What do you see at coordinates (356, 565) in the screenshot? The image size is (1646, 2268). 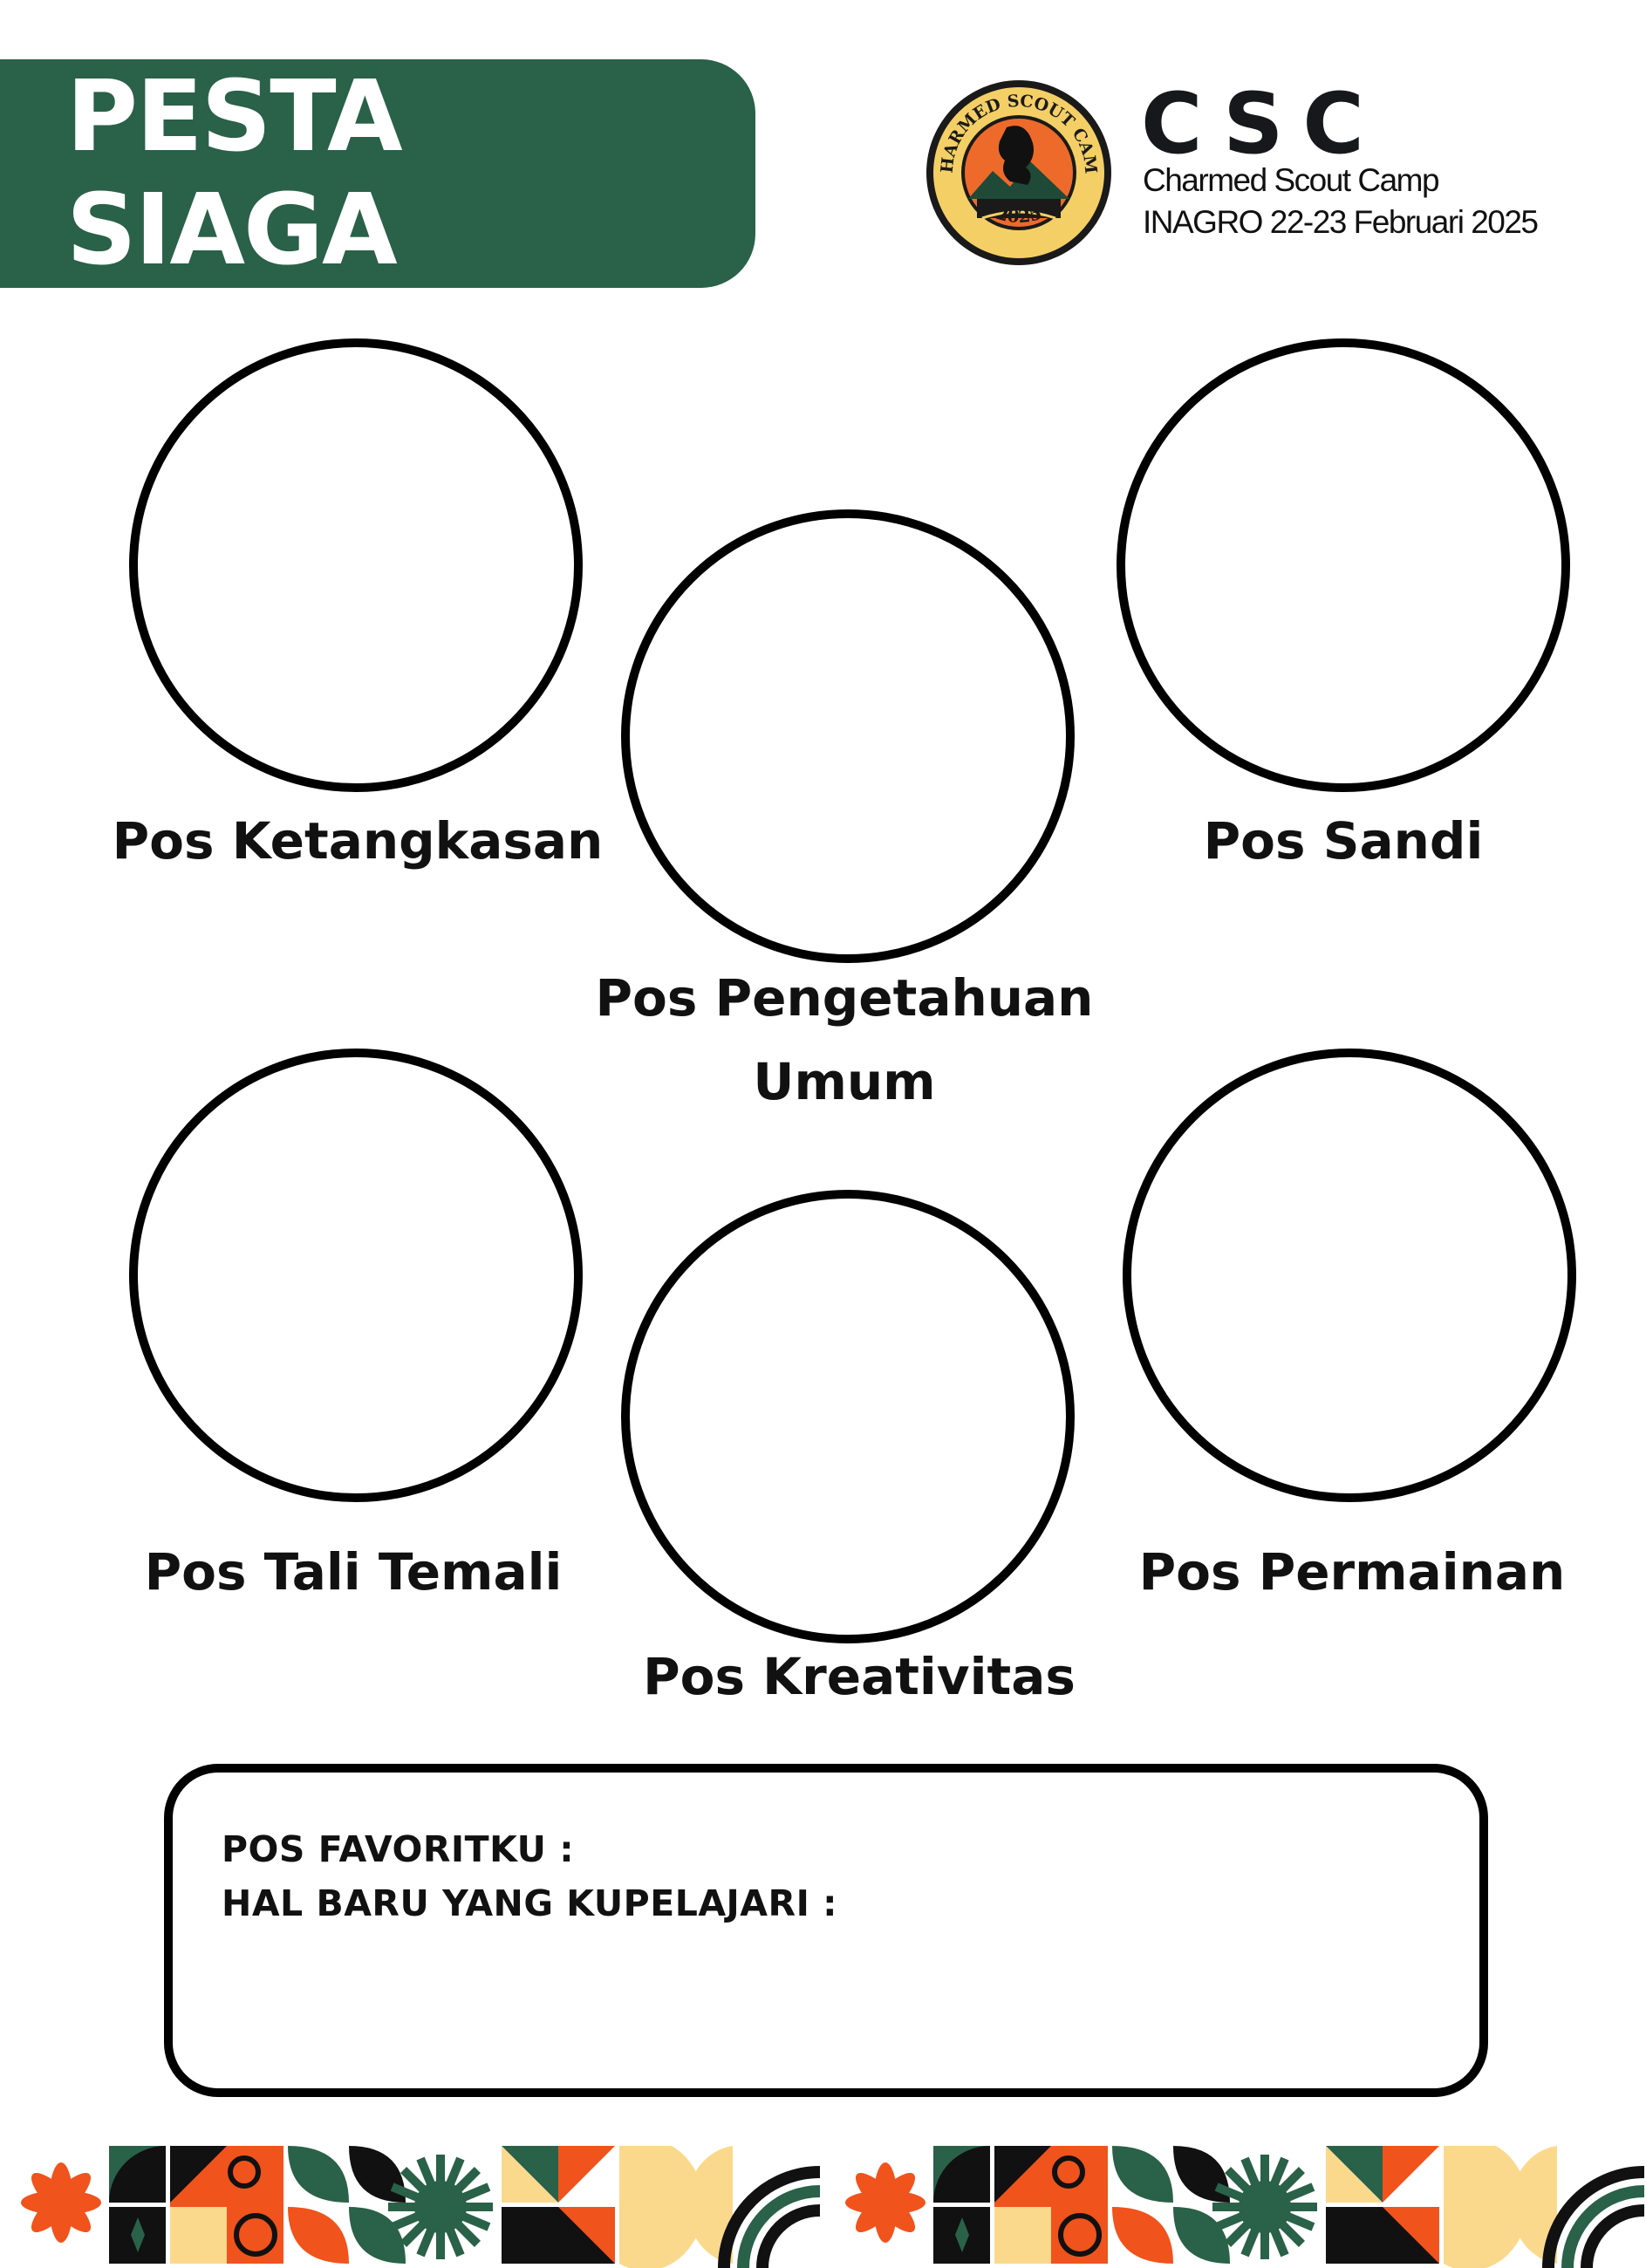 I see `stamp-circle-ketangkasan` at bounding box center [356, 565].